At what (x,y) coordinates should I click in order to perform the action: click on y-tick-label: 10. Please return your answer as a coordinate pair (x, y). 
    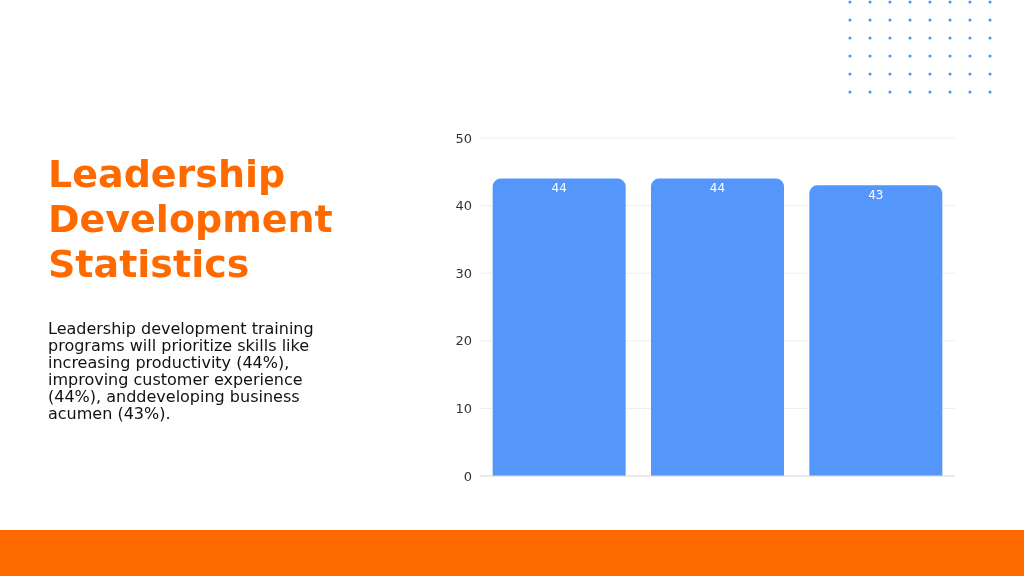
    Looking at the image, I should click on (463, 409).